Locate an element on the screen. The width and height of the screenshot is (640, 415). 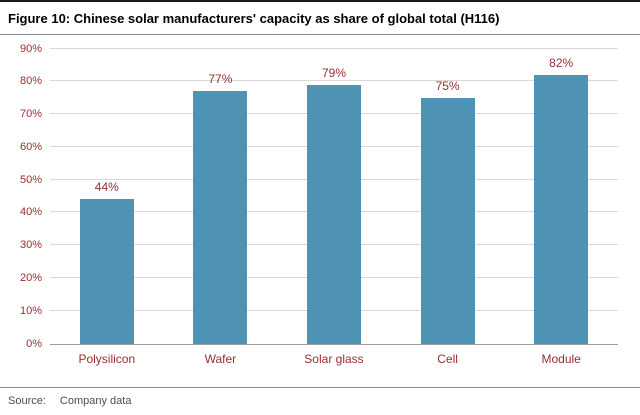
bar-group: 44% is located at coordinates (107, 196).